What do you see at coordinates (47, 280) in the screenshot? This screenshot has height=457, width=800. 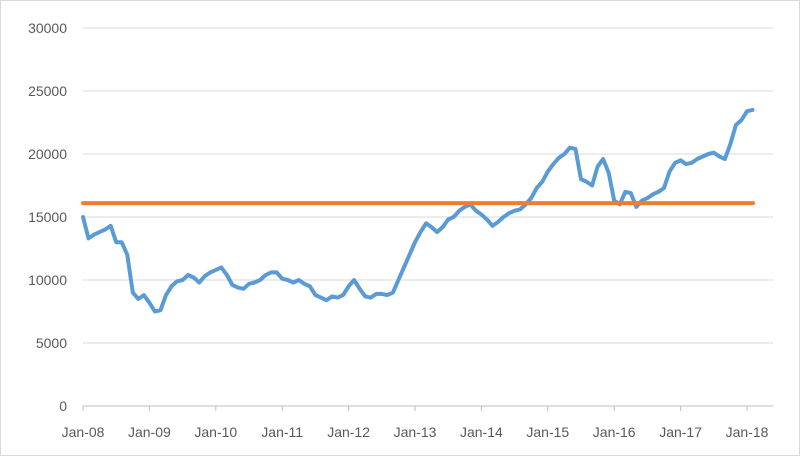 I see `y-tick-label: 10000` at bounding box center [47, 280].